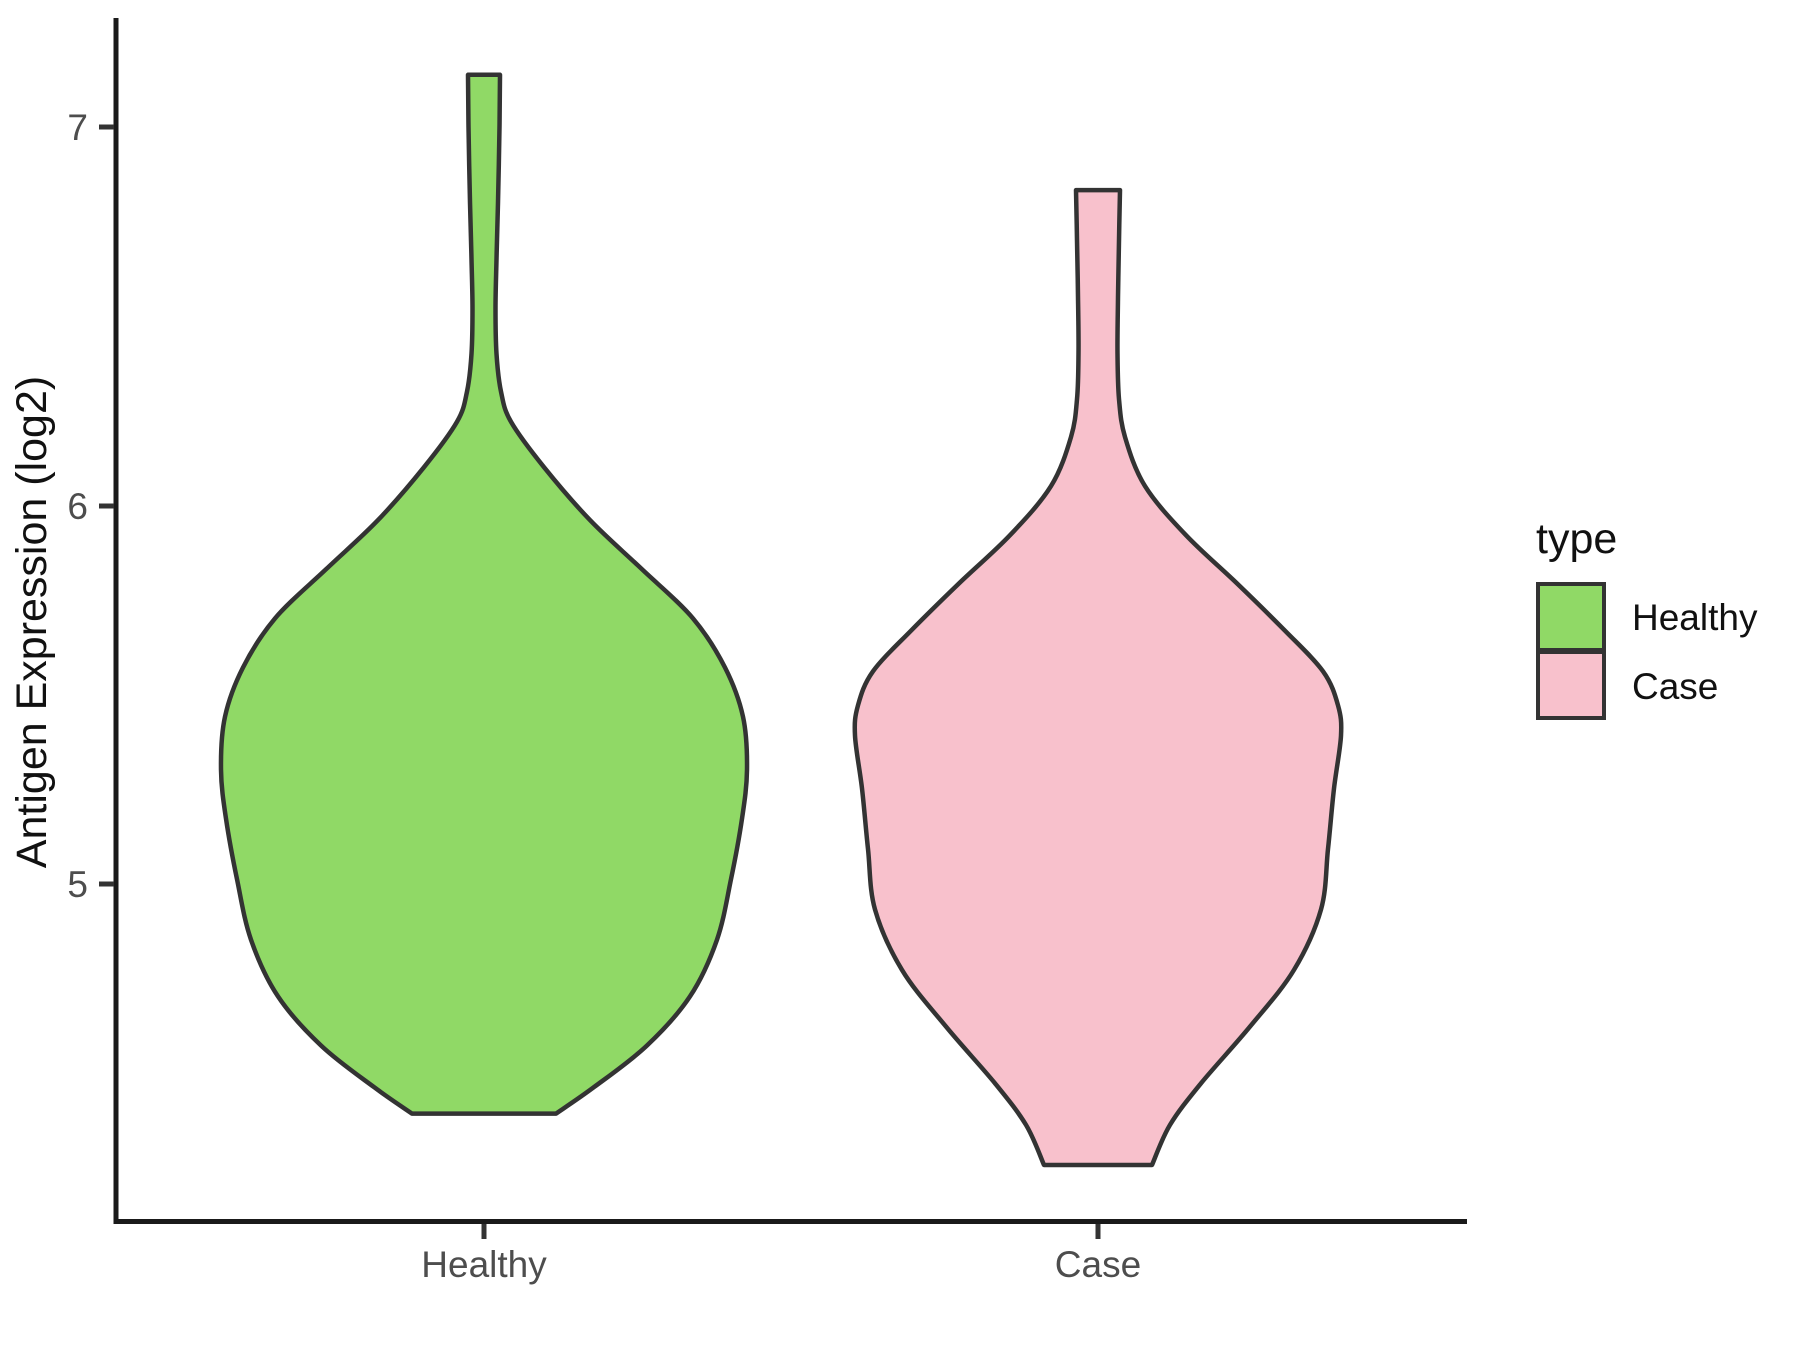 This screenshot has width=1800, height=1355. Describe the element at coordinates (790, 1252) in the screenshot. I see `x-axis: Healthy Case` at that location.